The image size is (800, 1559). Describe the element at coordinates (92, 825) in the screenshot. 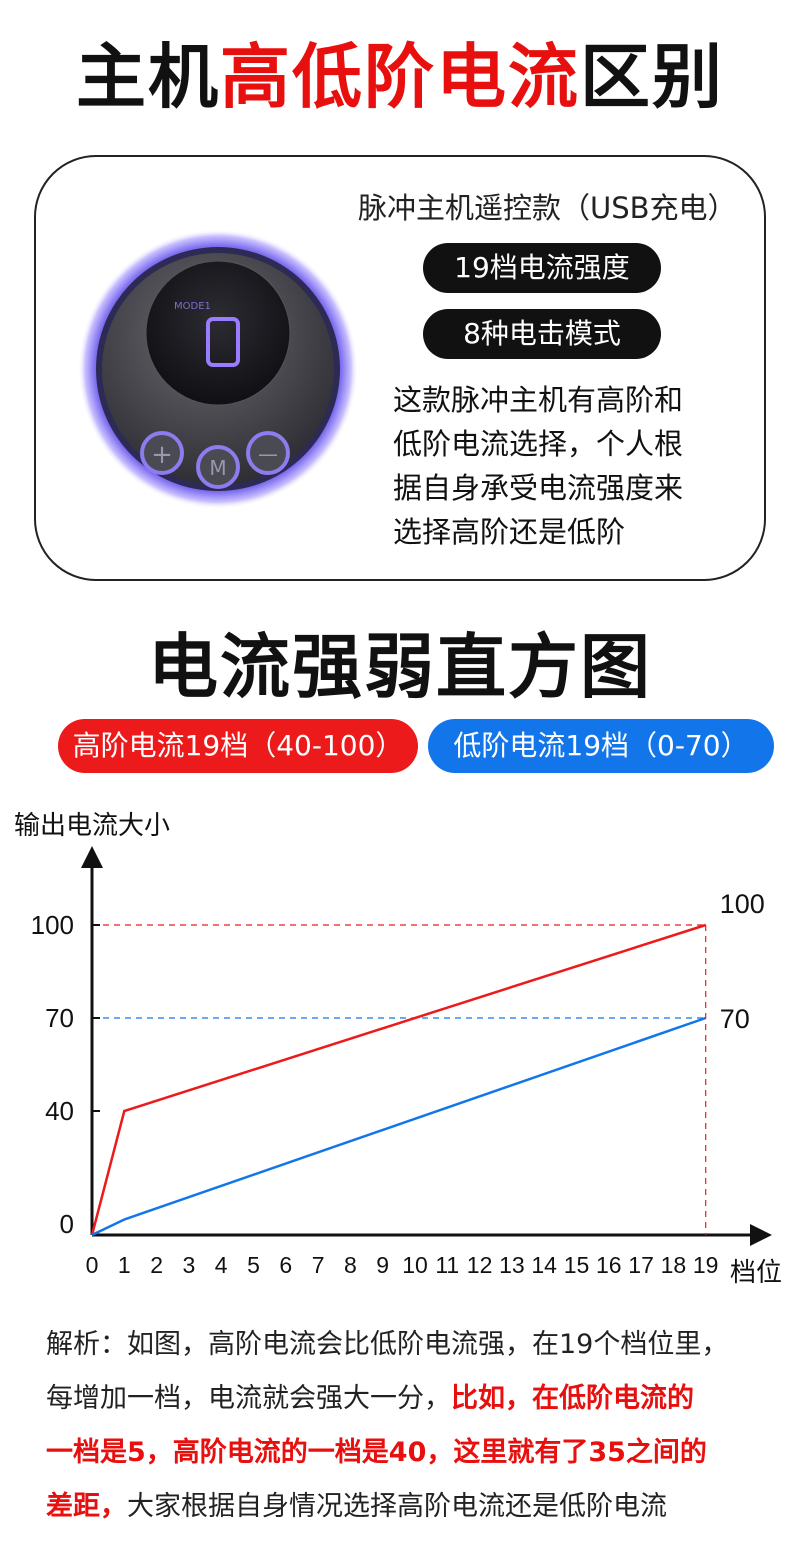

I see `y-axis-label: 输出电流大小` at that location.